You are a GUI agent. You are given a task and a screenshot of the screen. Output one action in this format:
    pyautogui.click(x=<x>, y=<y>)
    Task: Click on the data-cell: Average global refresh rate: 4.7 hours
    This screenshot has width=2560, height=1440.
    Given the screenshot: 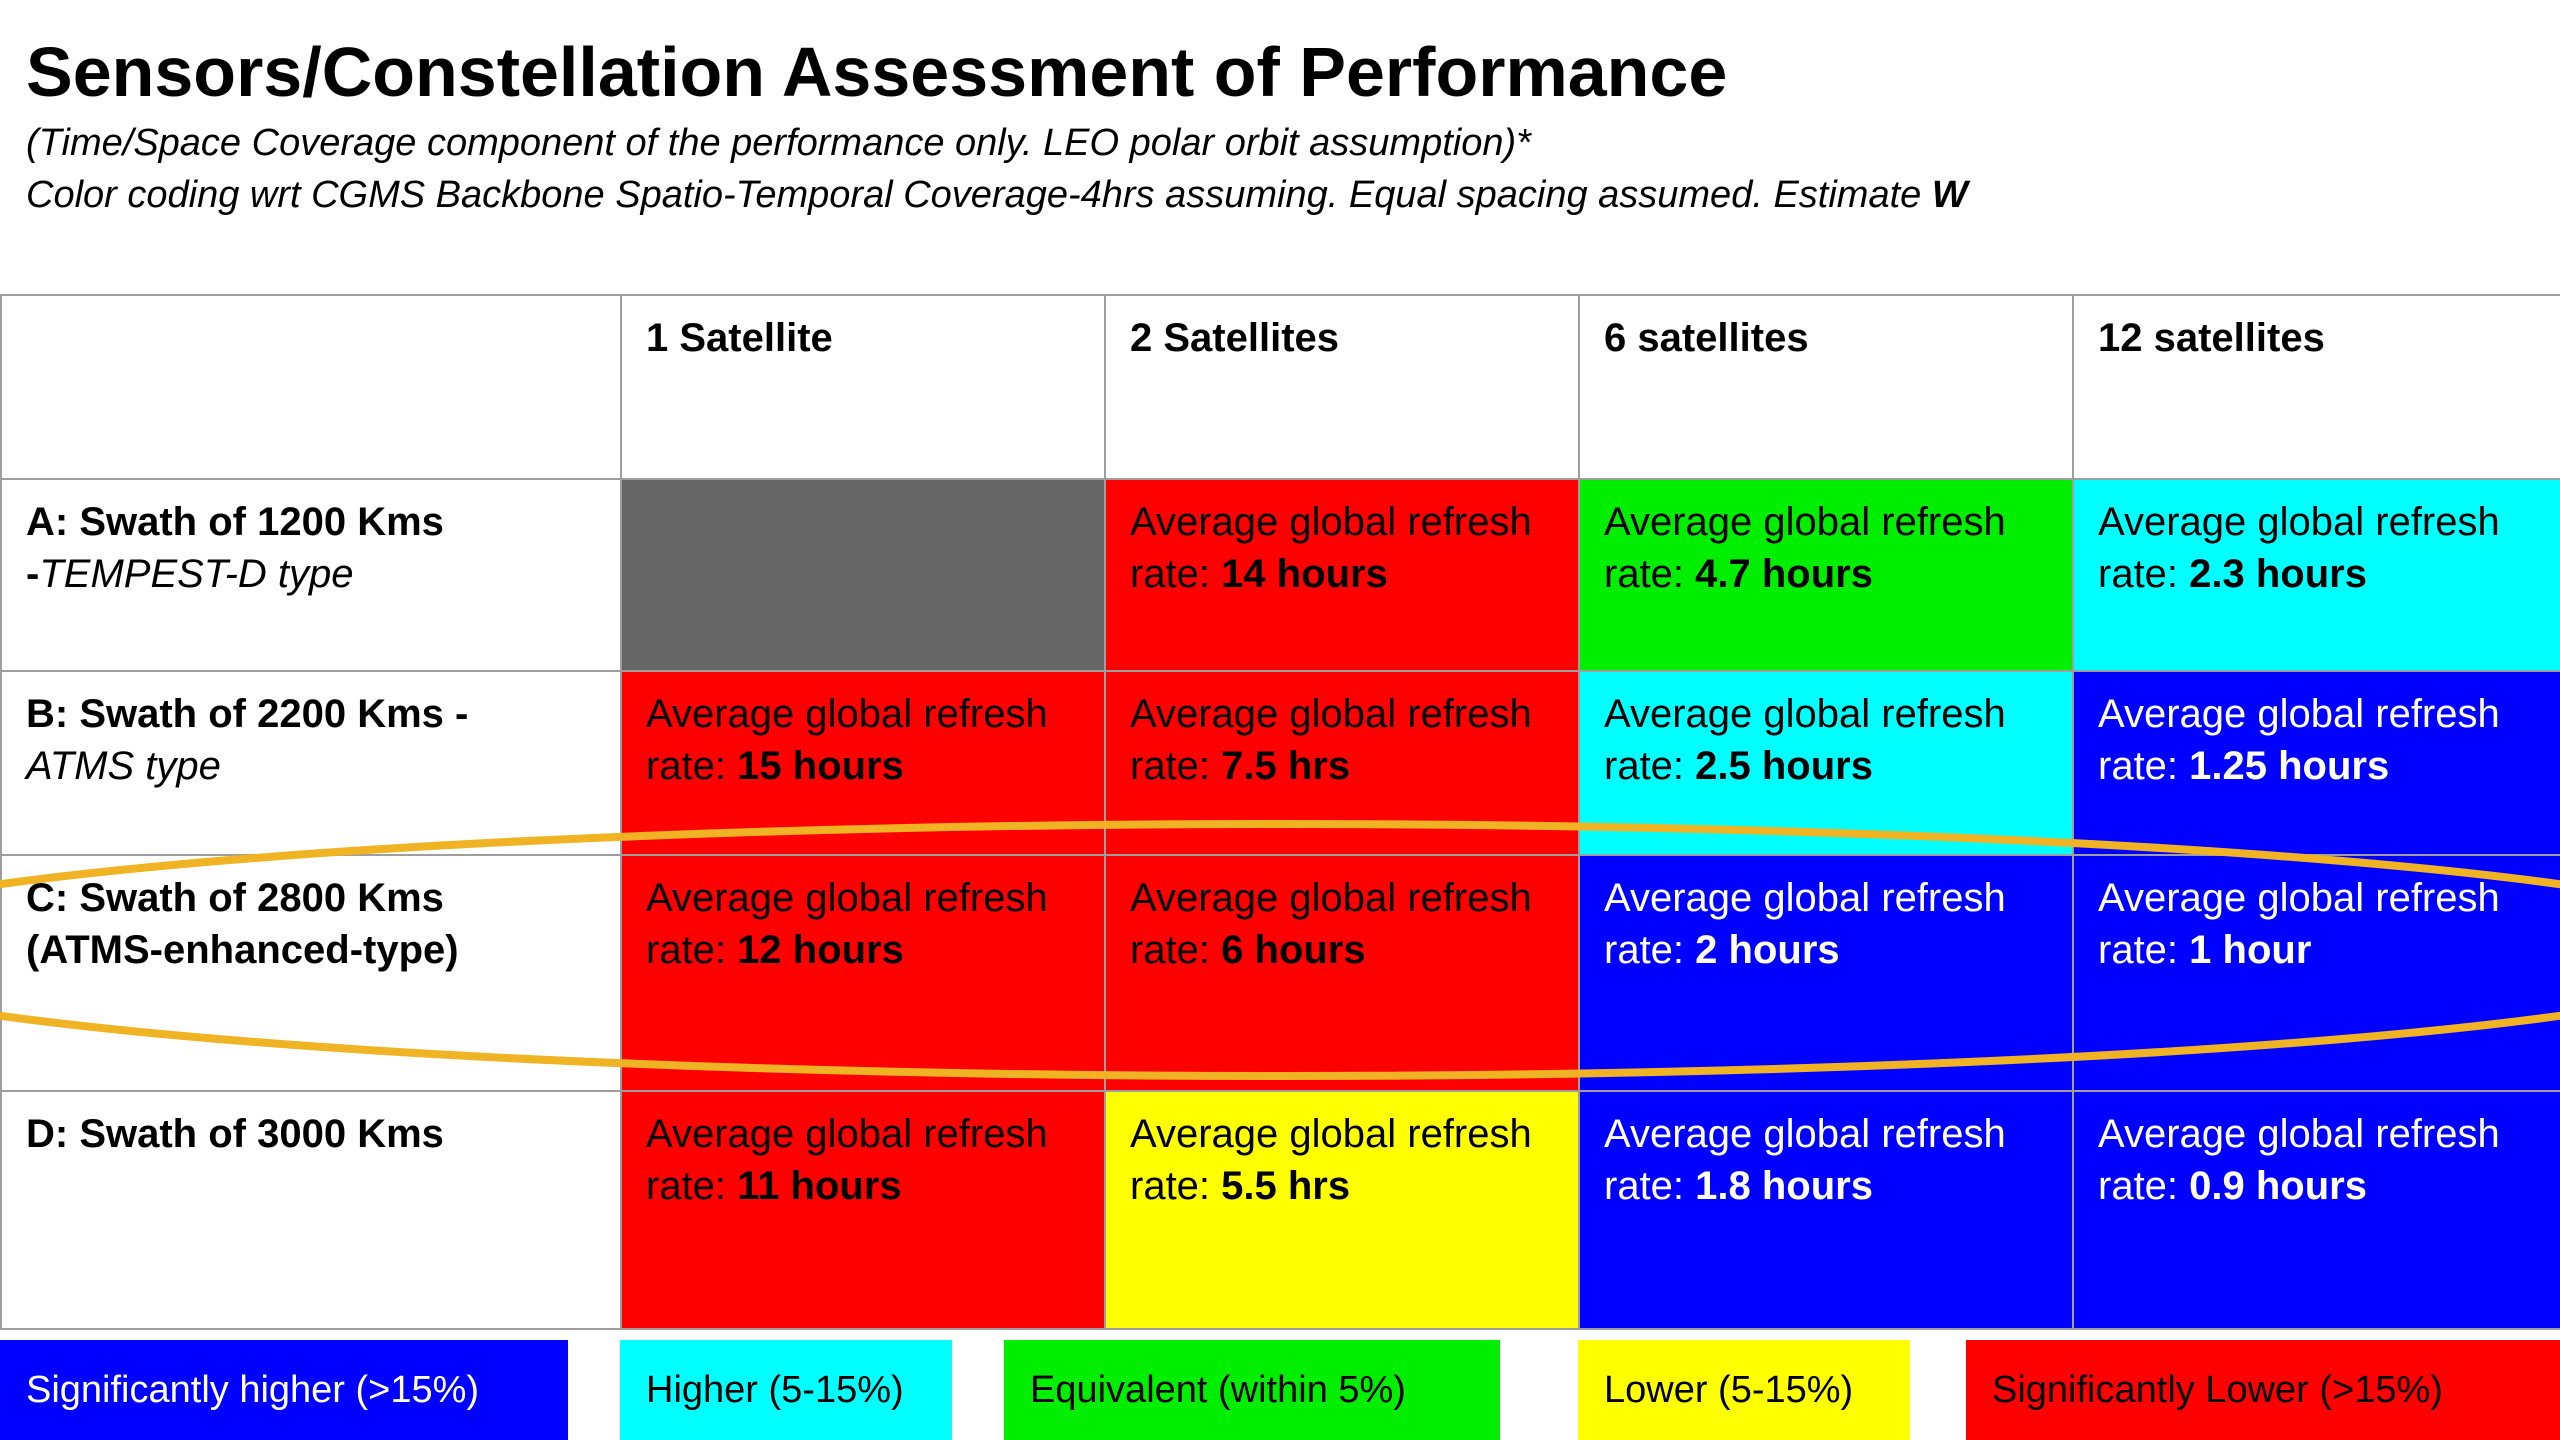 What is the action you would take?
    pyautogui.click(x=1826, y=575)
    